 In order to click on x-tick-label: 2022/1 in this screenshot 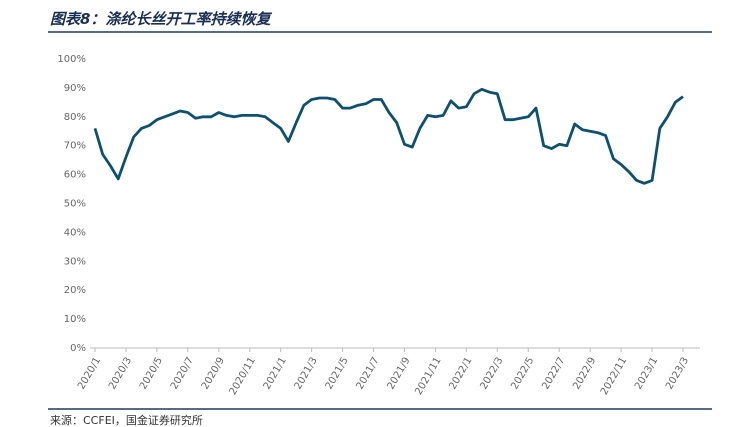, I will do `click(460, 374)`.